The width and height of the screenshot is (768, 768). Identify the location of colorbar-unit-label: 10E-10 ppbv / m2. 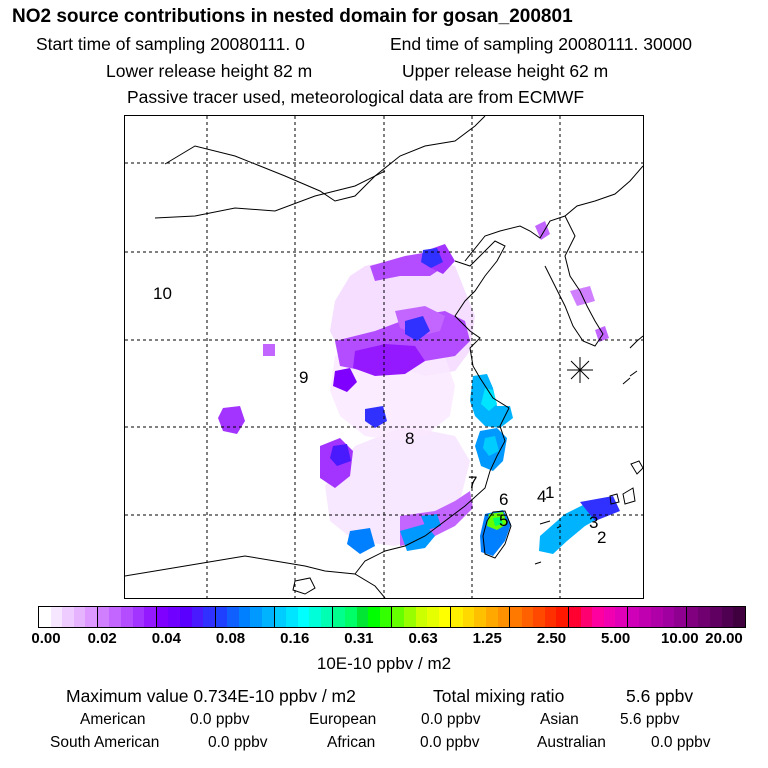
(384, 663).